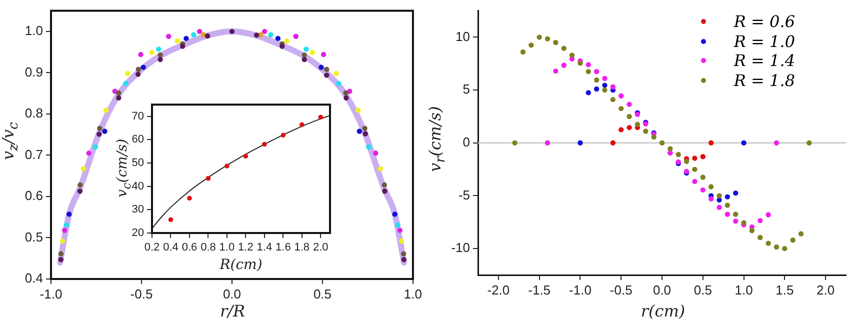  What do you see at coordinates (663, 311) in the screenshot?
I see `x-axis-title: r(cm)` at bounding box center [663, 311].